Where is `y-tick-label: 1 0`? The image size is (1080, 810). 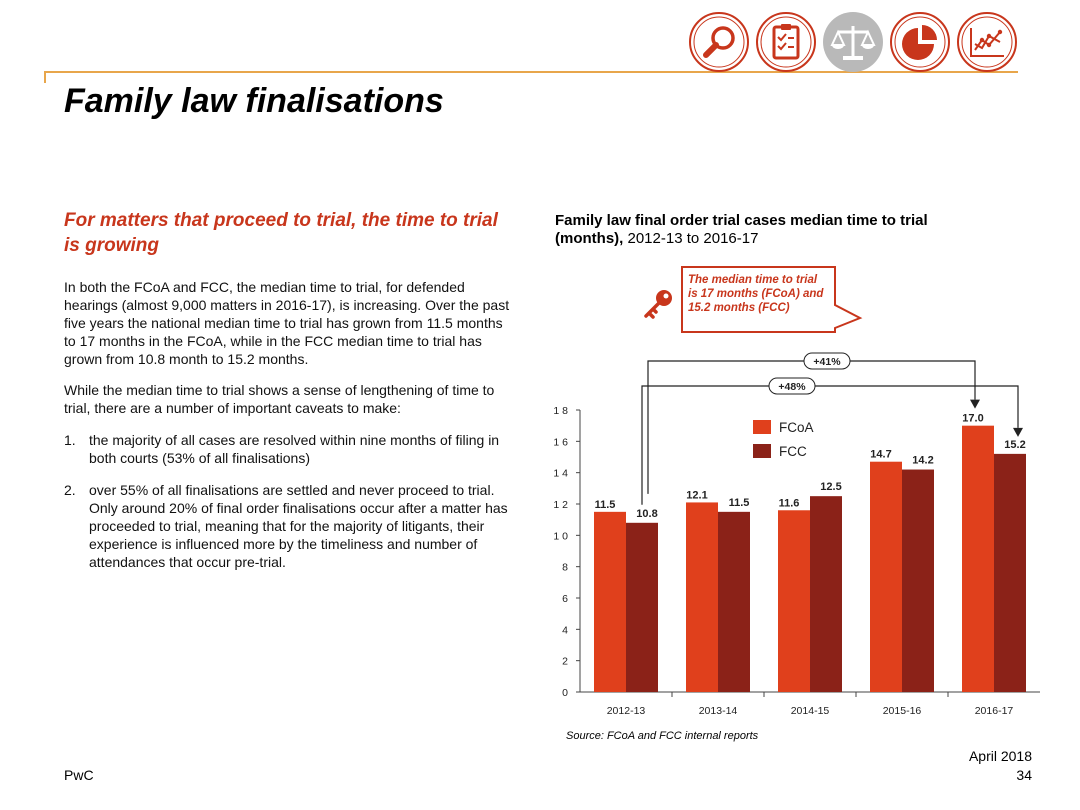
y-tick-label: 1 0 is located at coordinates (560, 536).